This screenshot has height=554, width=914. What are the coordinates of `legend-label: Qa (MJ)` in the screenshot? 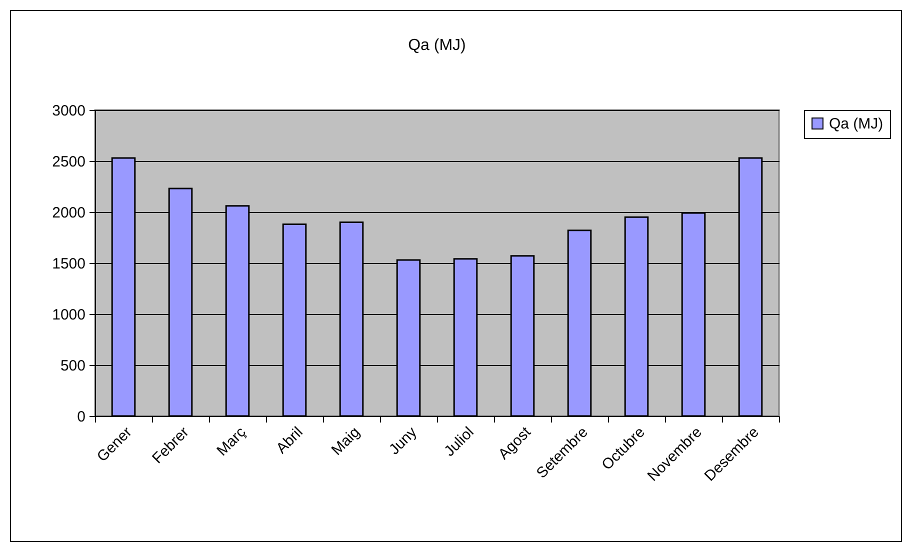 It's located at (856, 124).